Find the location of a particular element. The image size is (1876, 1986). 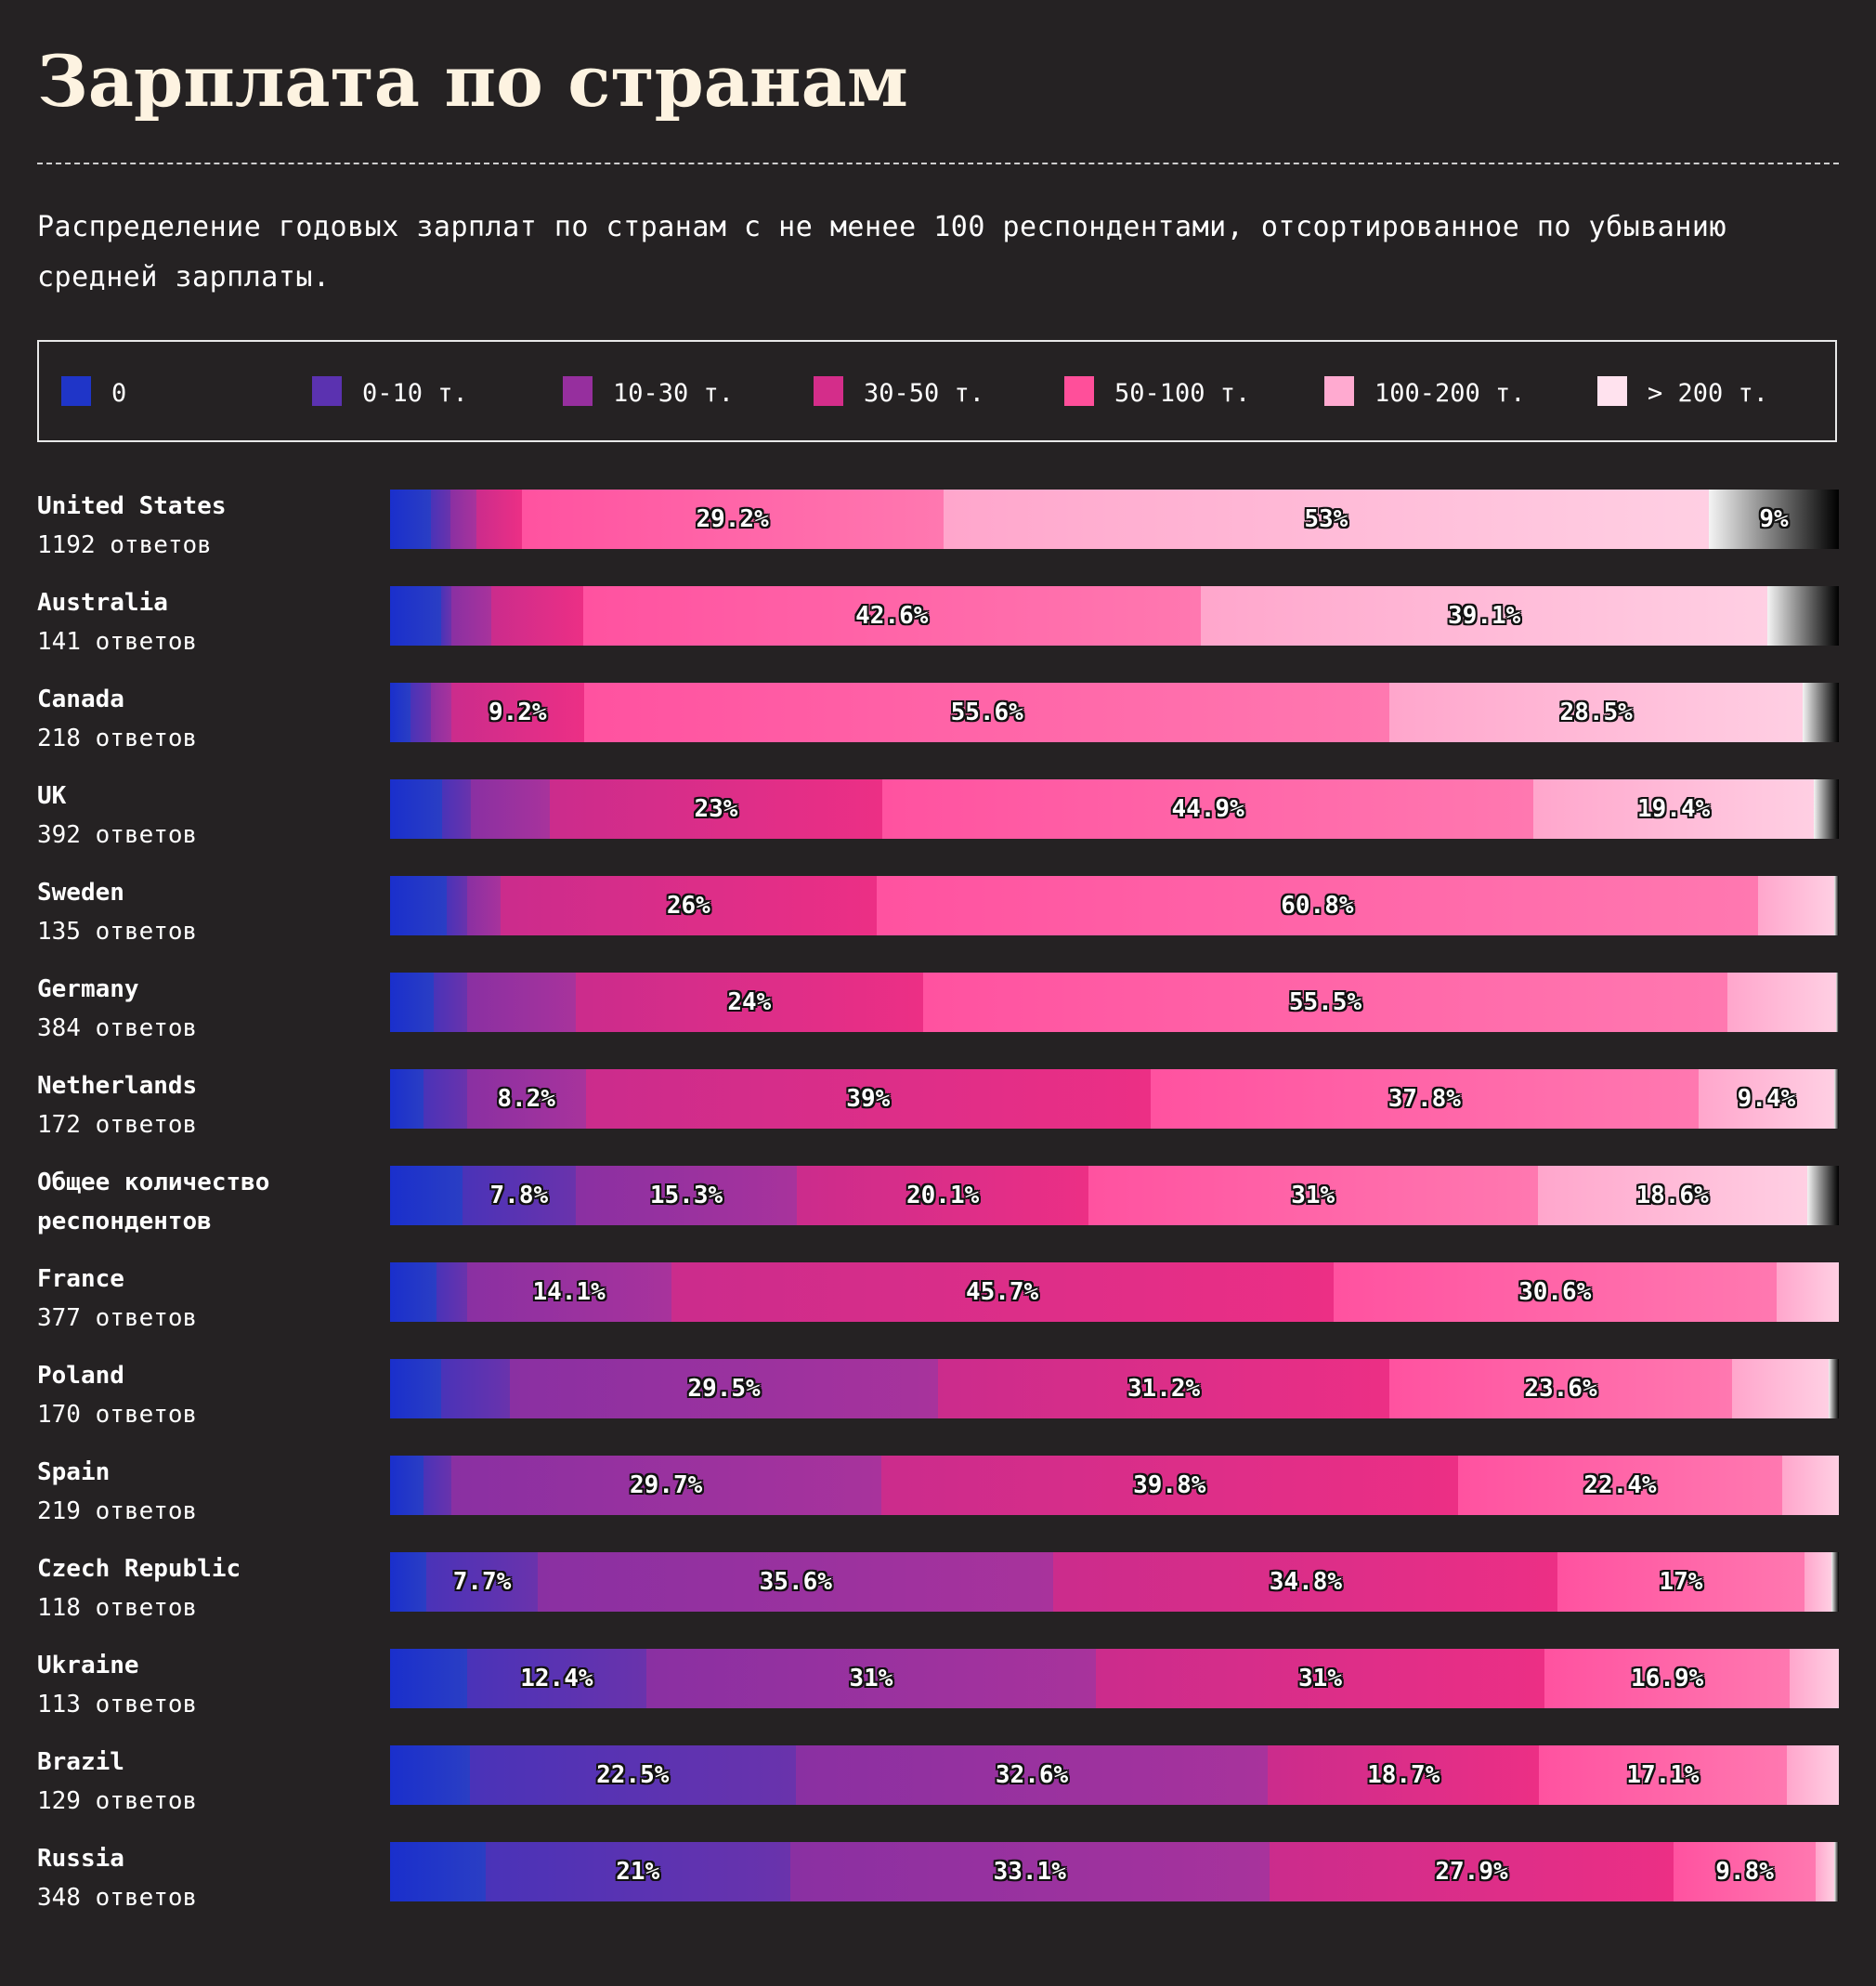

data-label: 17.1% is located at coordinates (1663, 1775).